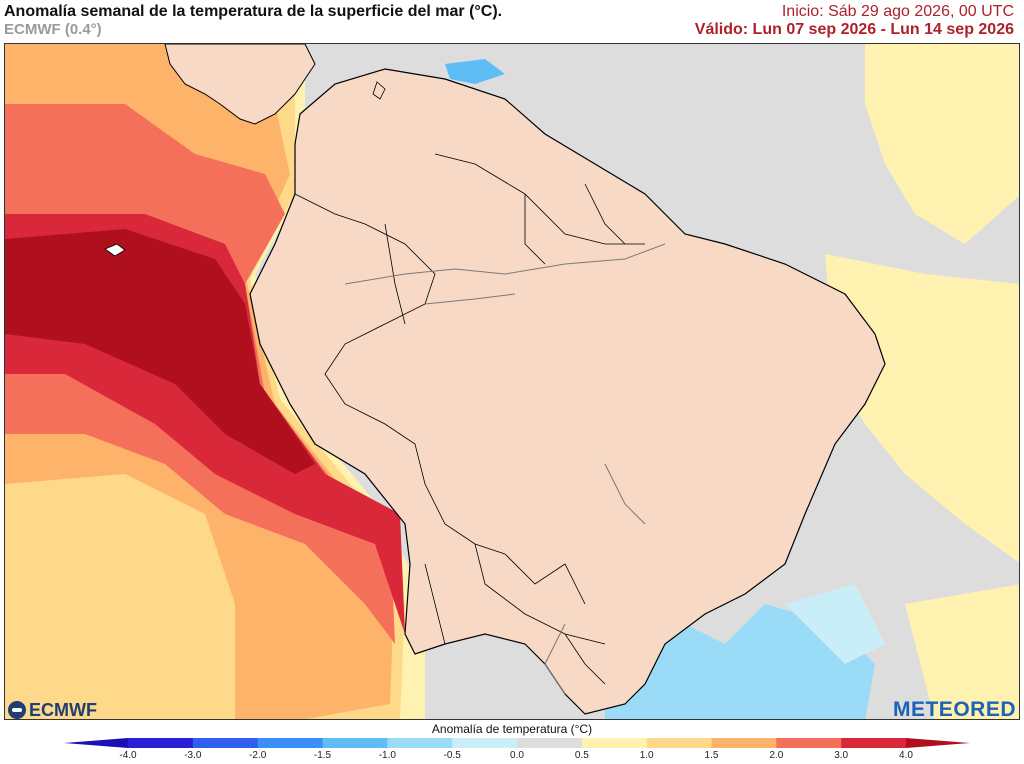 This screenshot has height=764, width=1024. Describe the element at coordinates (258, 755) in the screenshot. I see `colorbar-tick-label: -2.0` at that location.